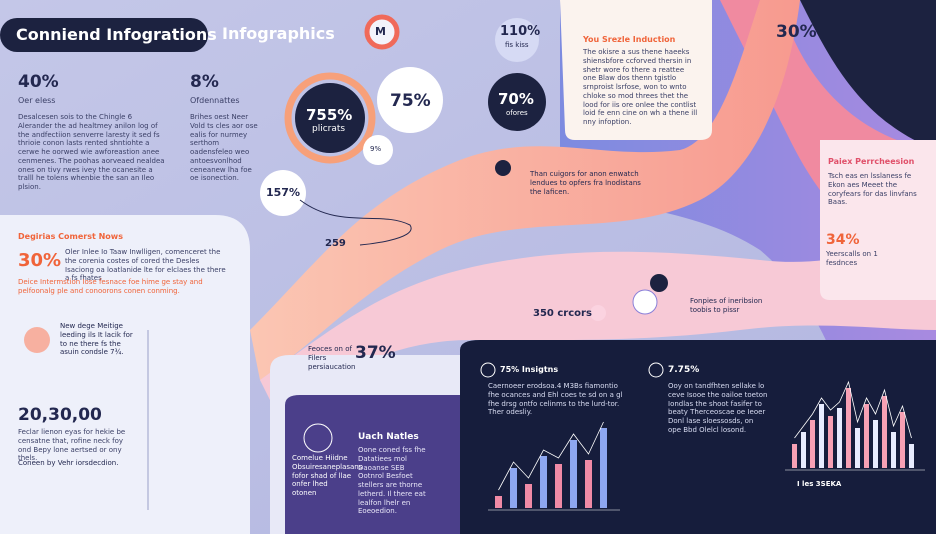 This screenshot has height=534, width=936. I want to click on point-label: 259, so click(335, 243).